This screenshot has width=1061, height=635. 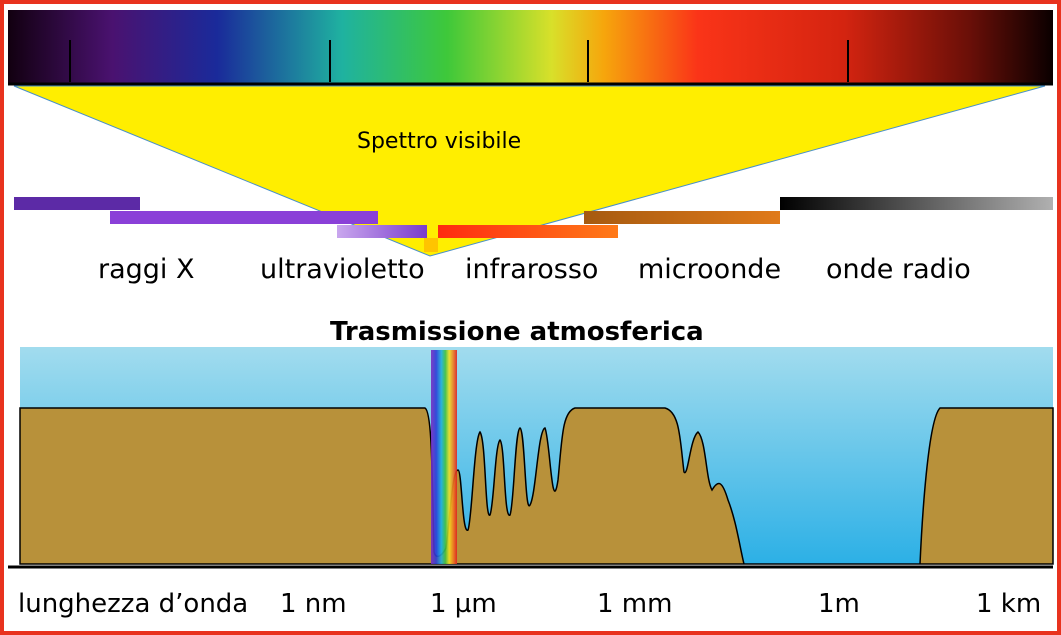 I want to click on infrared-label: infrarosso, so click(x=532, y=269).